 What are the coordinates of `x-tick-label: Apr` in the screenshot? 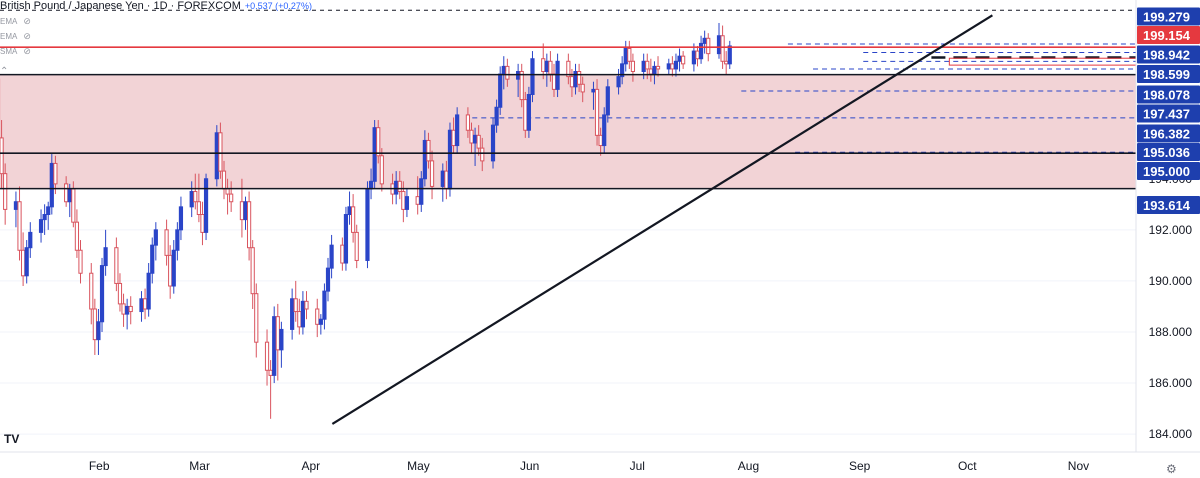 It's located at (310, 466).